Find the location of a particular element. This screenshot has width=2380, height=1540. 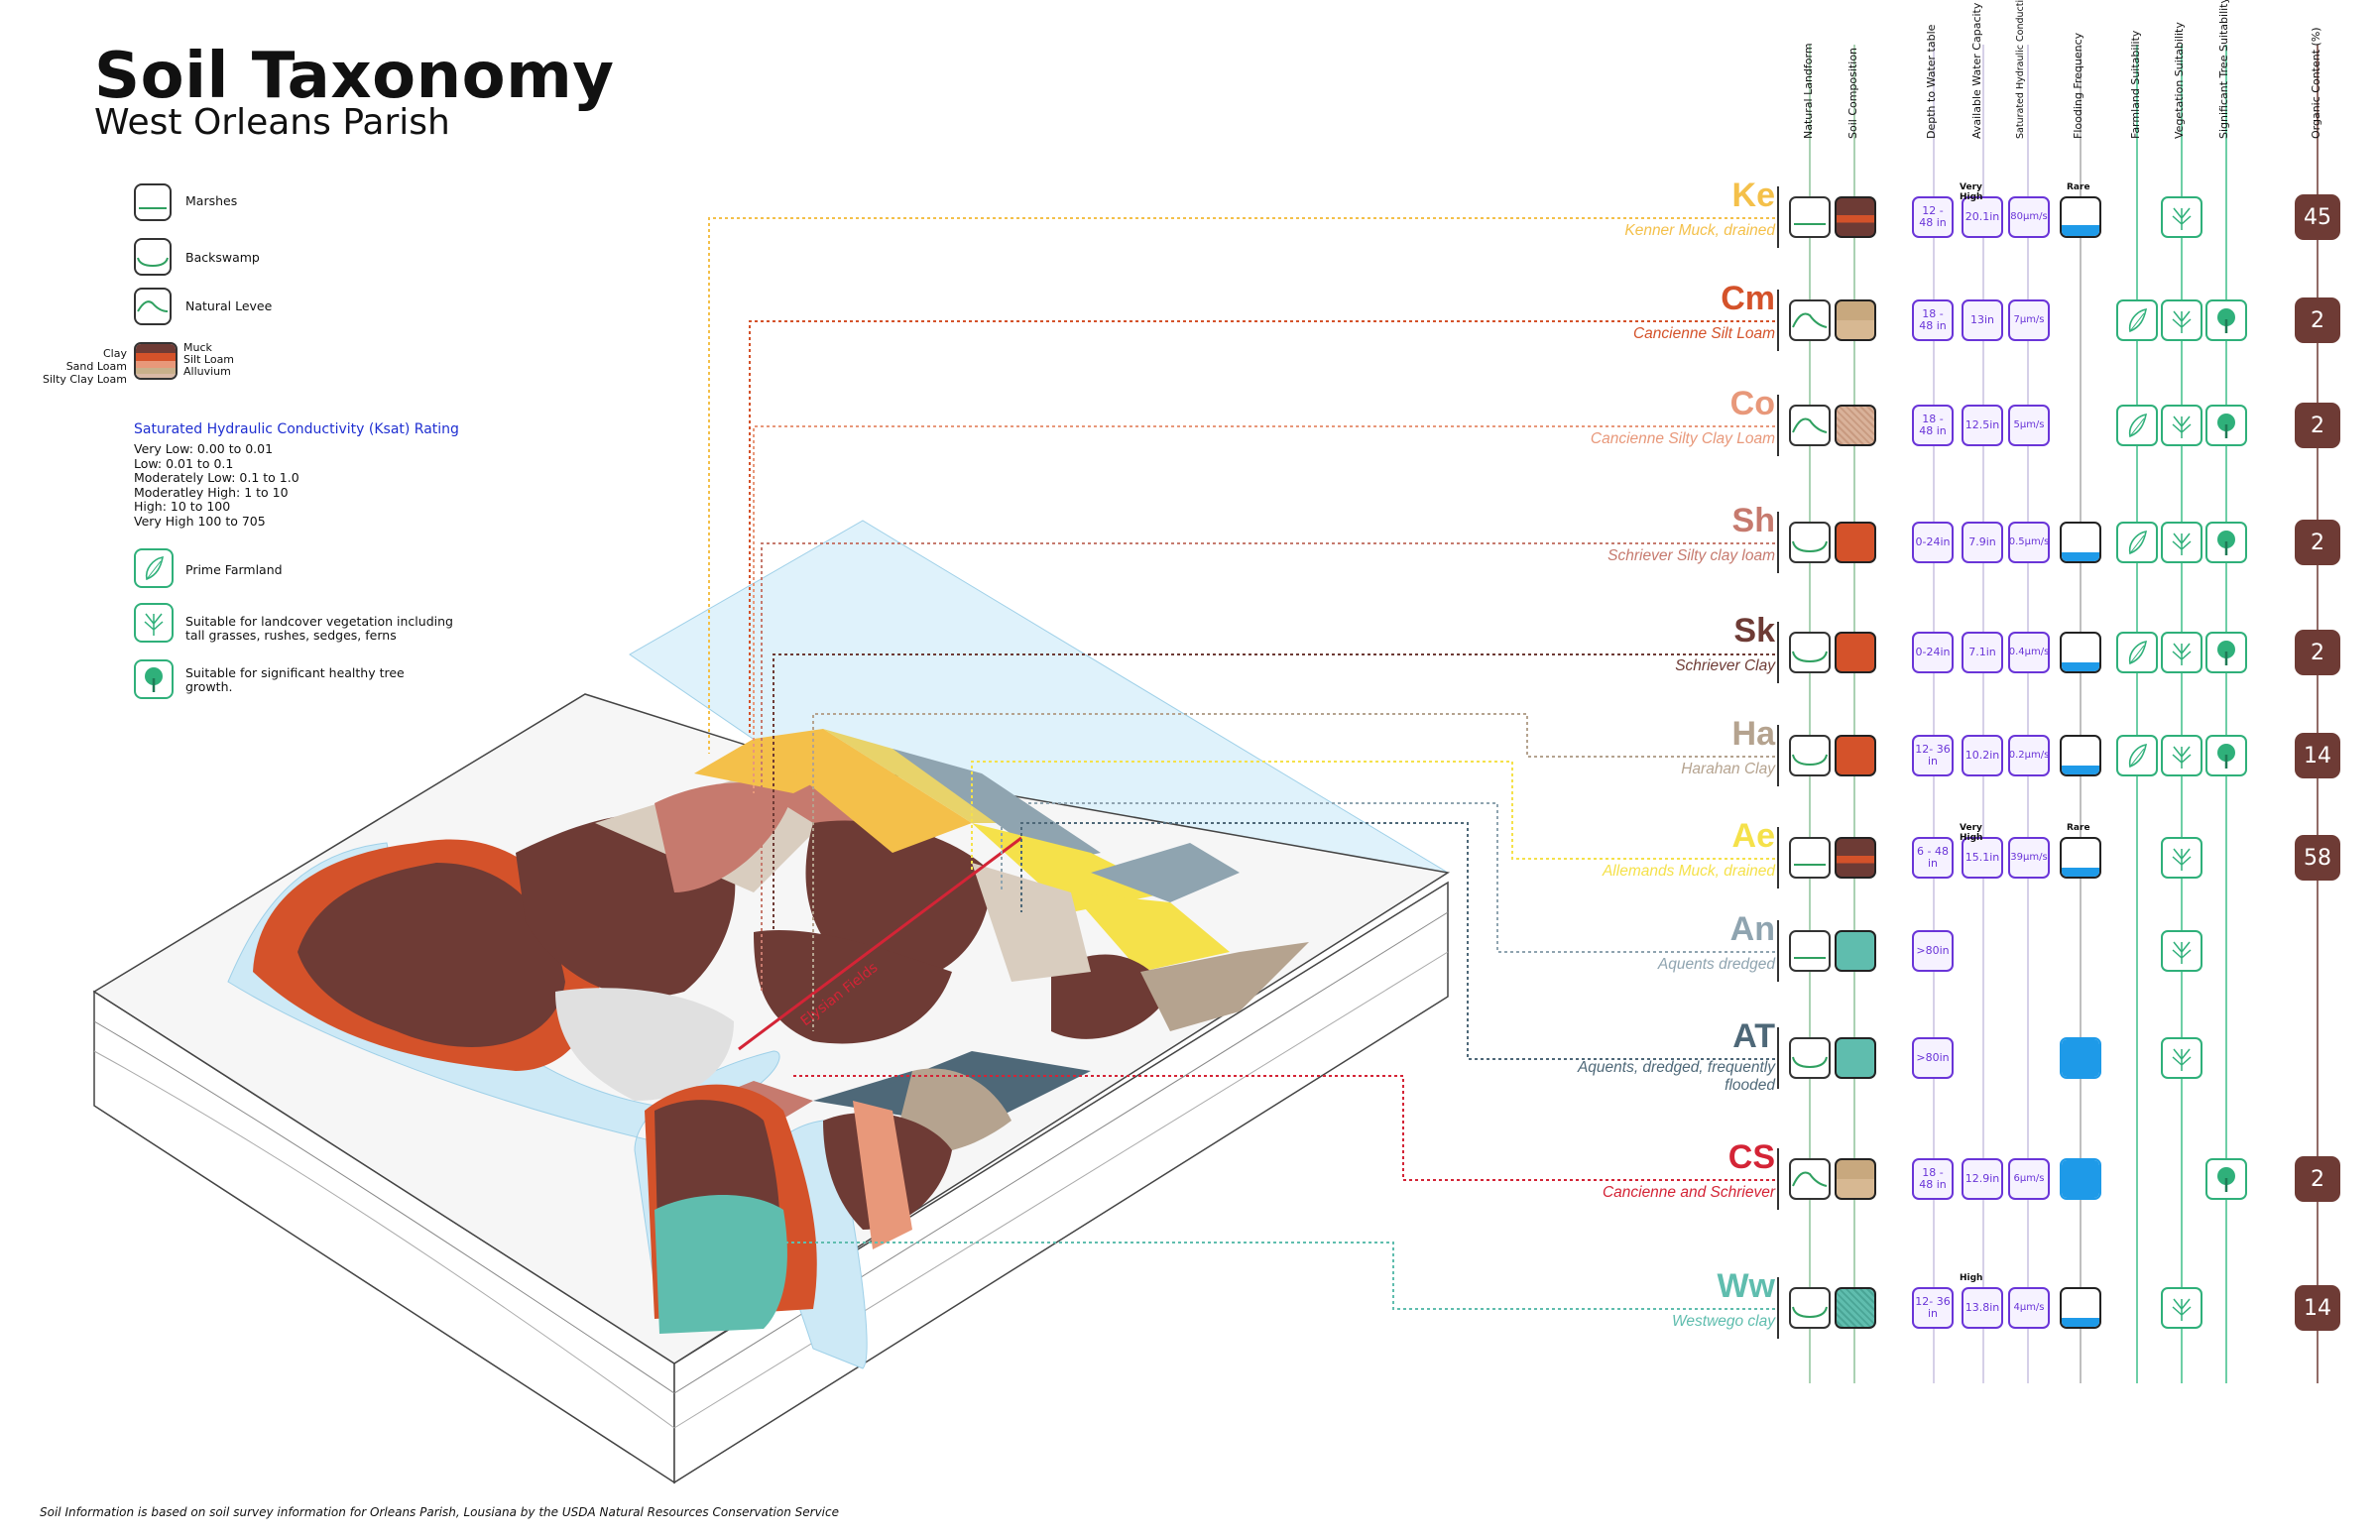

col-header-composition: Soil Composition is located at coordinates (1852, 93).